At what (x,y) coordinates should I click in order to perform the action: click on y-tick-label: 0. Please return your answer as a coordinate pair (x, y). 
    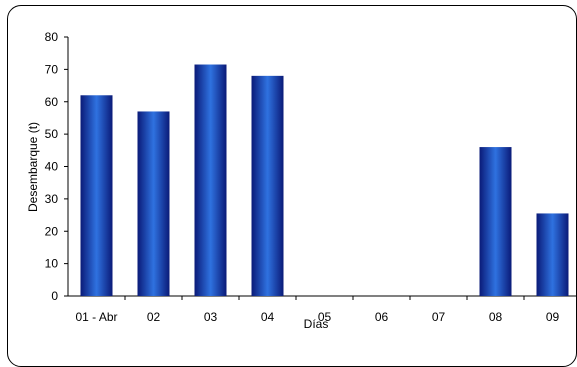
    Looking at the image, I should click on (54, 296).